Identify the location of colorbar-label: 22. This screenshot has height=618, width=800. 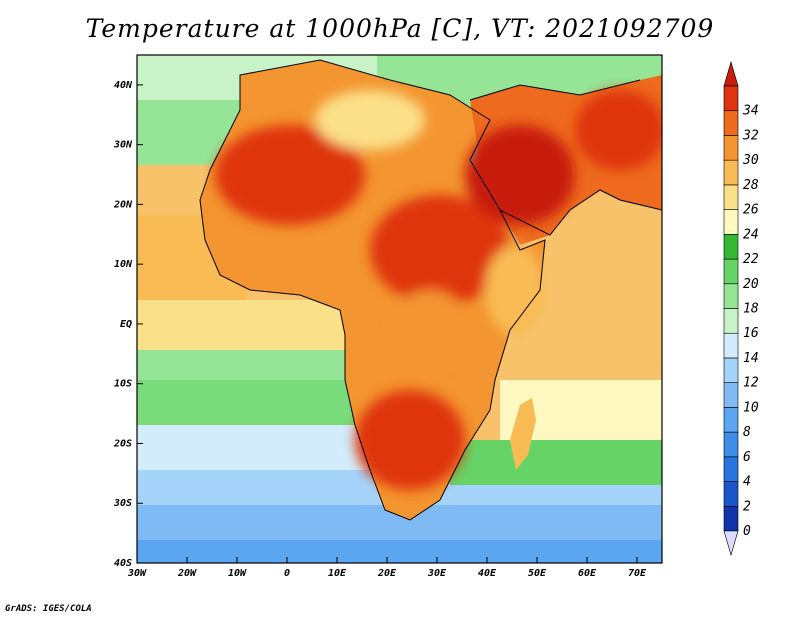
(751, 259).